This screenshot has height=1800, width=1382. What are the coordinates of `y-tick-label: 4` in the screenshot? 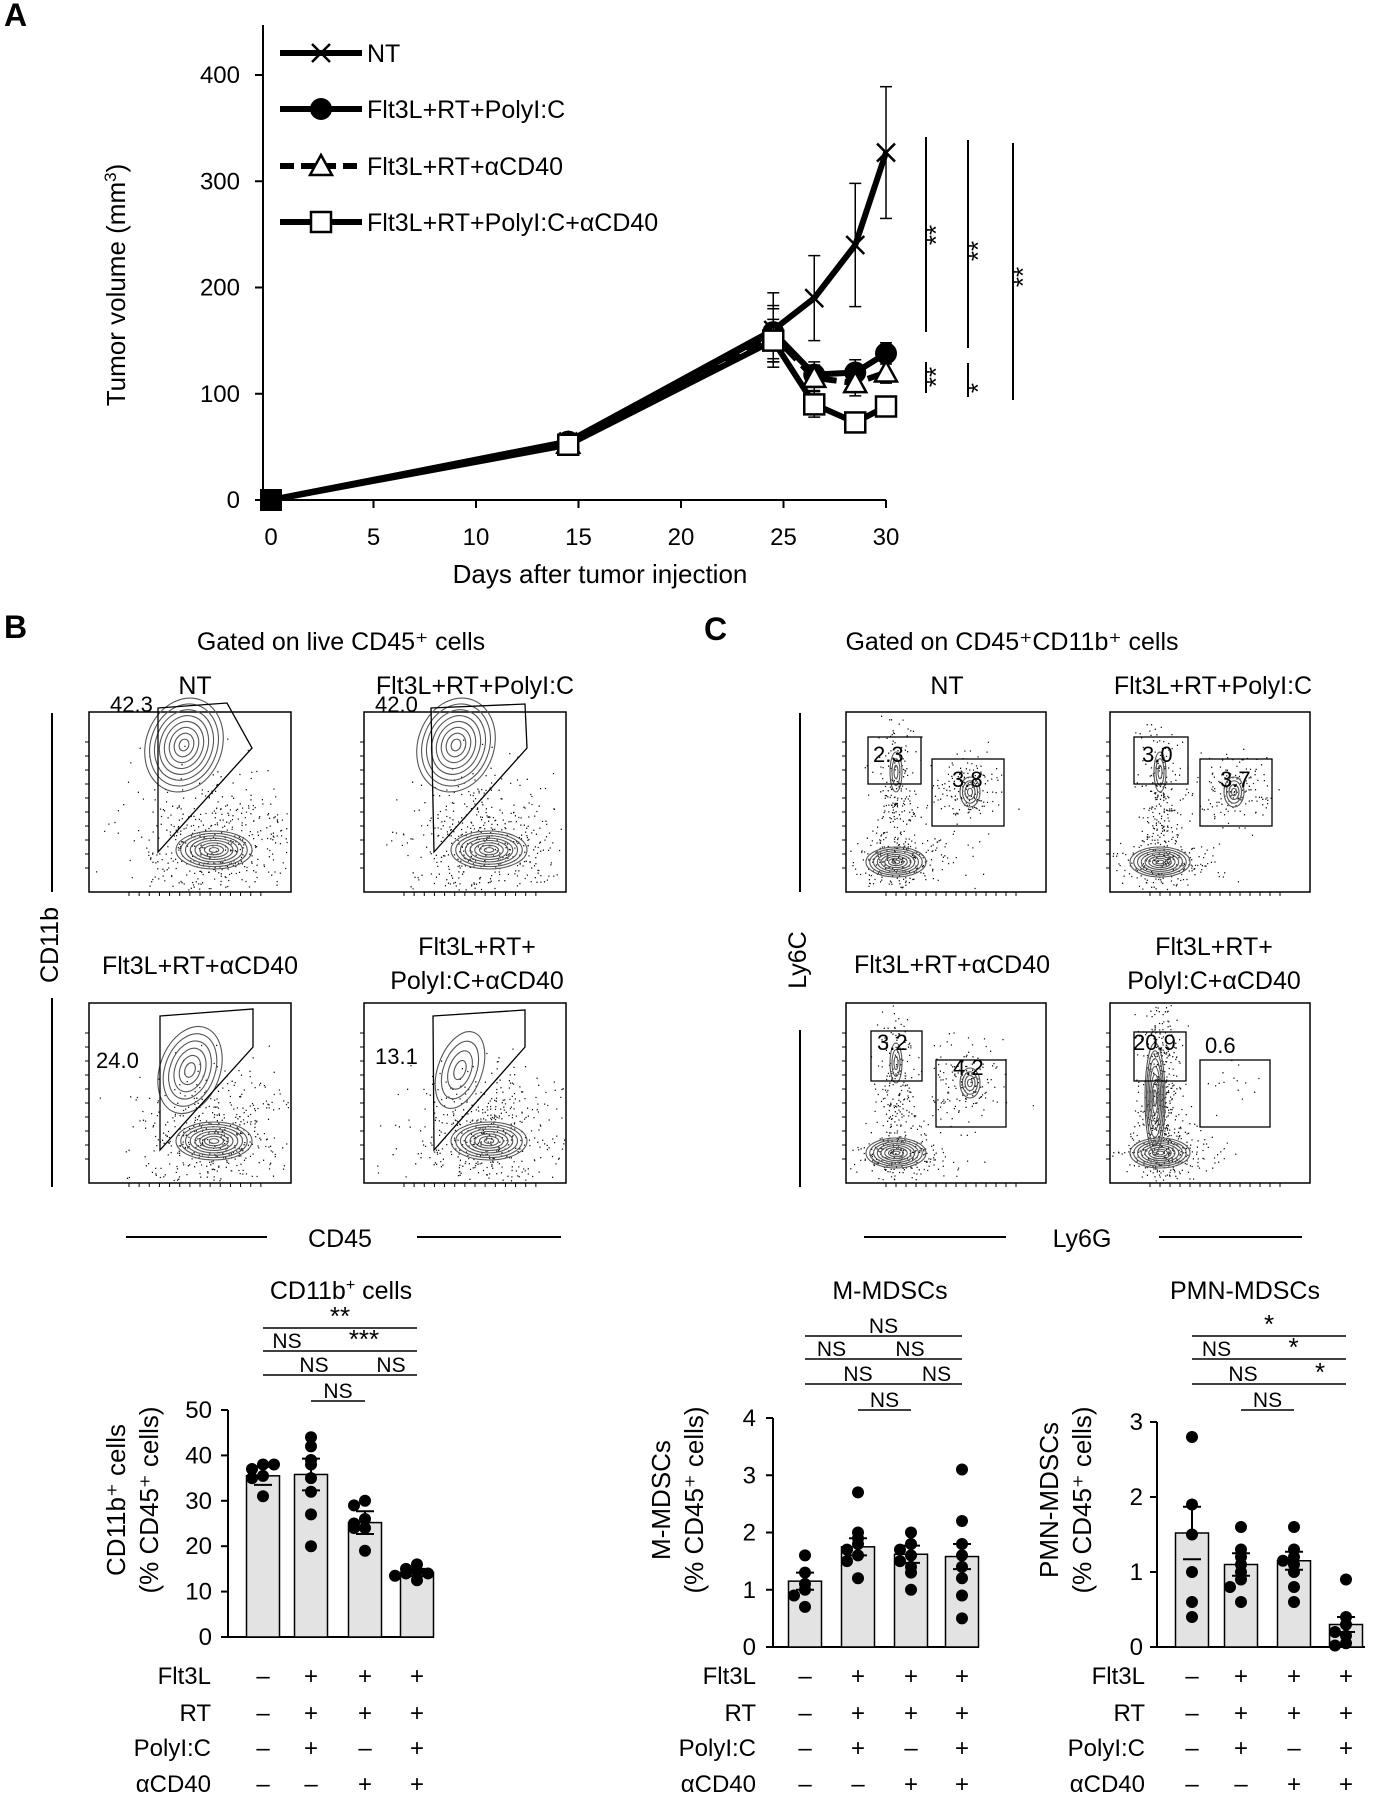 It's located at (749, 1418).